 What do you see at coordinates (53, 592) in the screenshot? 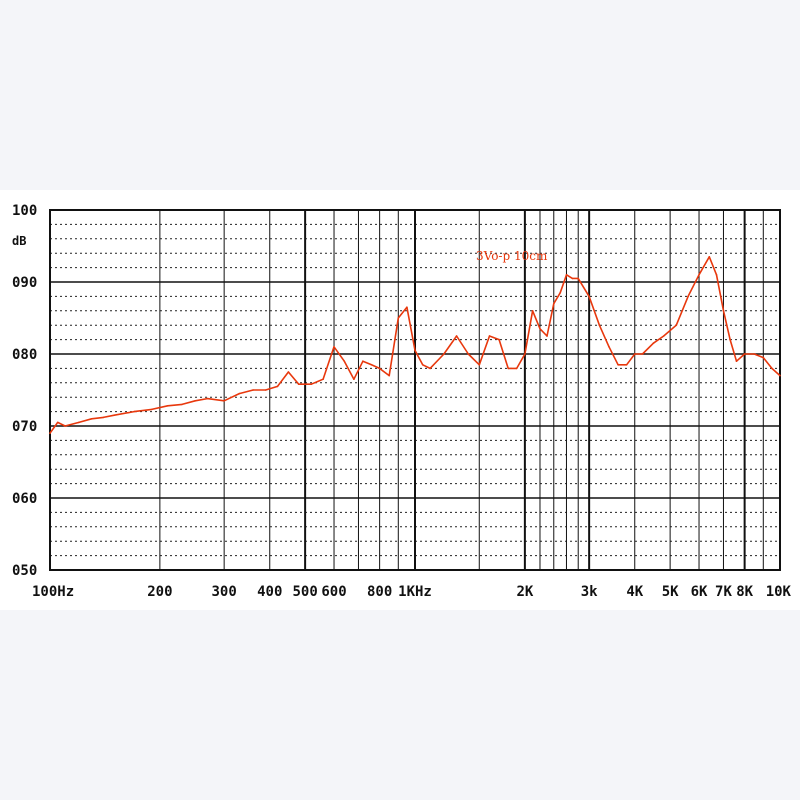
I see `x-tick-label: 100Hz` at bounding box center [53, 592].